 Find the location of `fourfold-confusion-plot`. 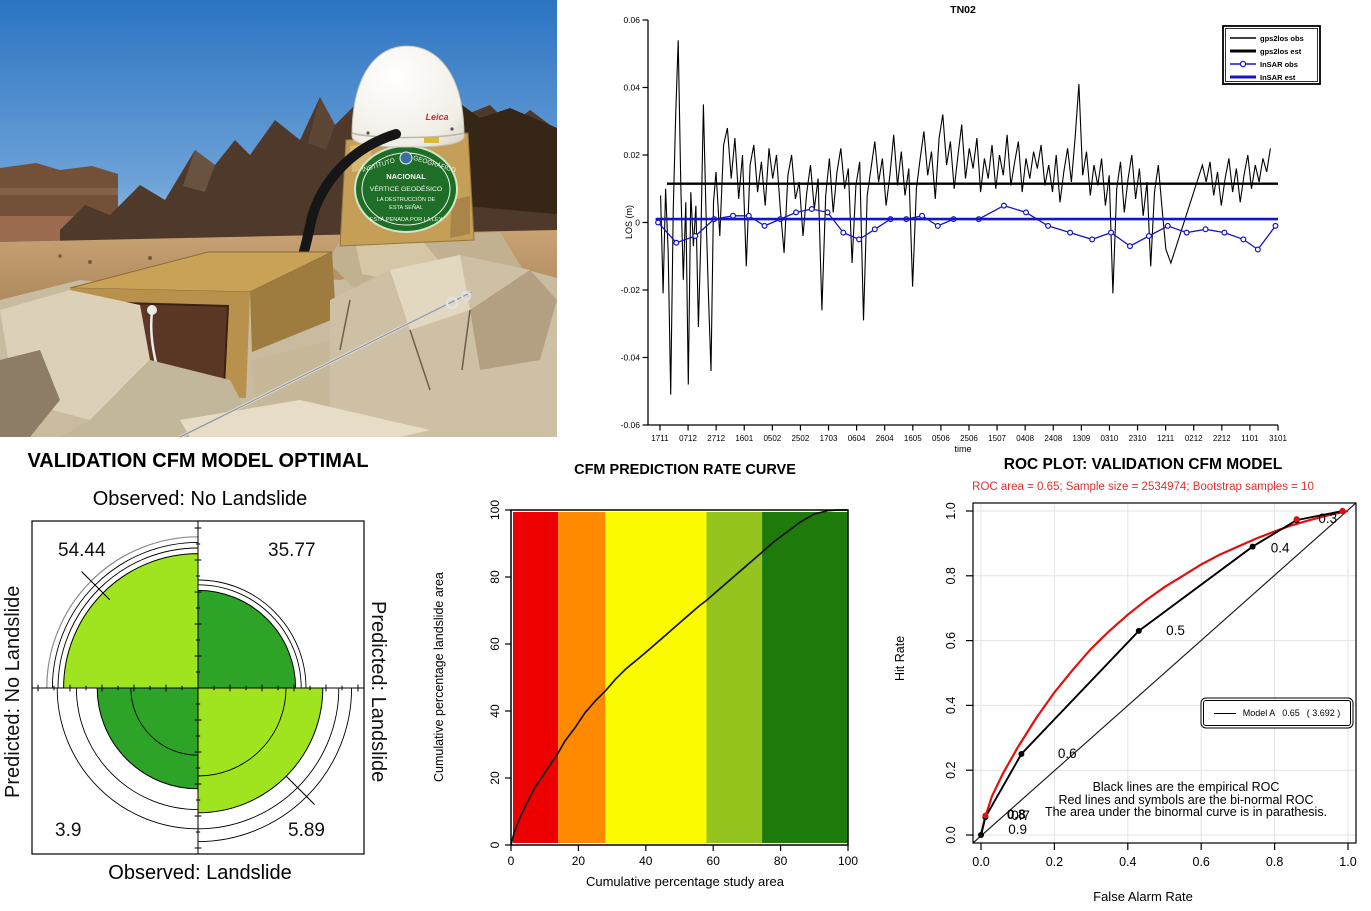

fourfold-confusion-plot is located at coordinates (198, 687).